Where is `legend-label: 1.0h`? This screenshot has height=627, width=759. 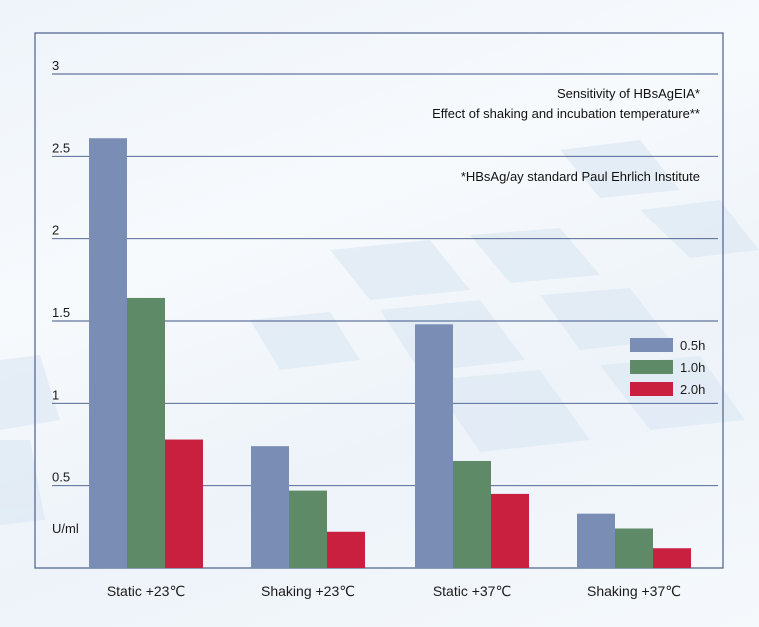 legend-label: 1.0h is located at coordinates (692, 367).